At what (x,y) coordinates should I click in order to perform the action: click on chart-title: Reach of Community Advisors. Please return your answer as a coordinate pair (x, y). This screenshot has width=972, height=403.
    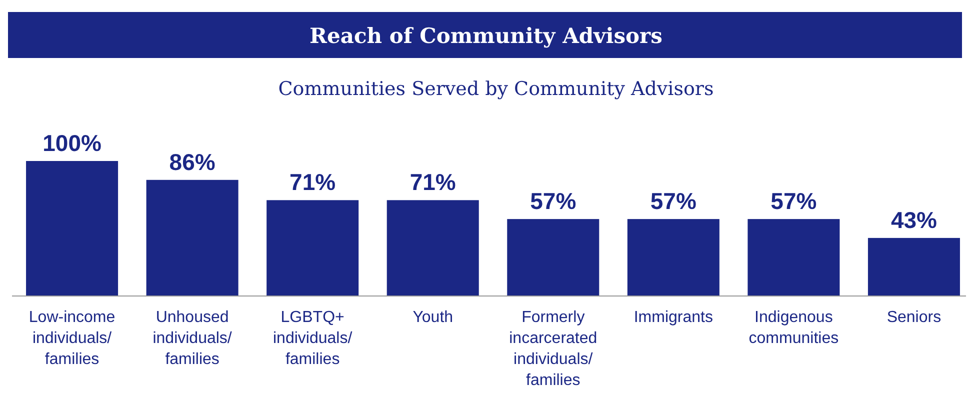
    Looking at the image, I should click on (486, 35).